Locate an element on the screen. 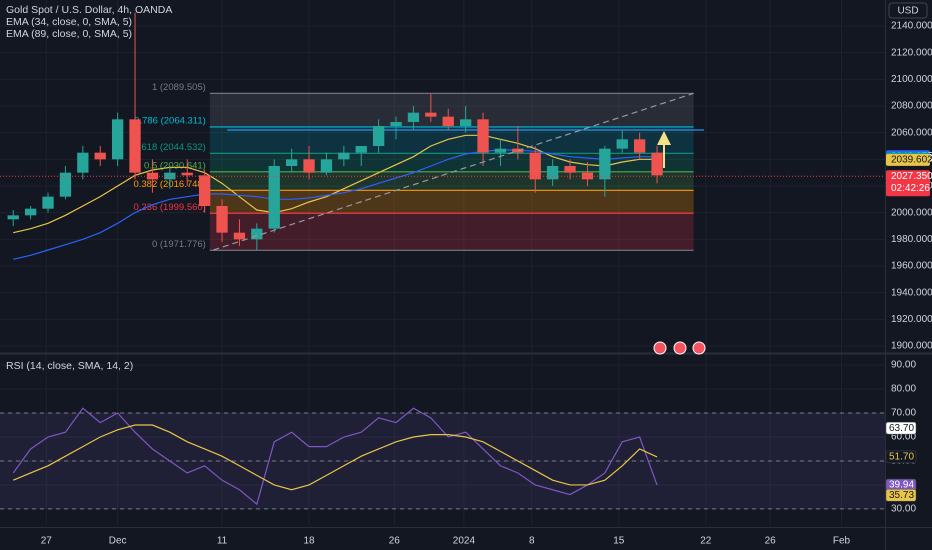 The width and height of the screenshot is (932, 550). y-tick-label: 1920.000 is located at coordinates (911, 319).